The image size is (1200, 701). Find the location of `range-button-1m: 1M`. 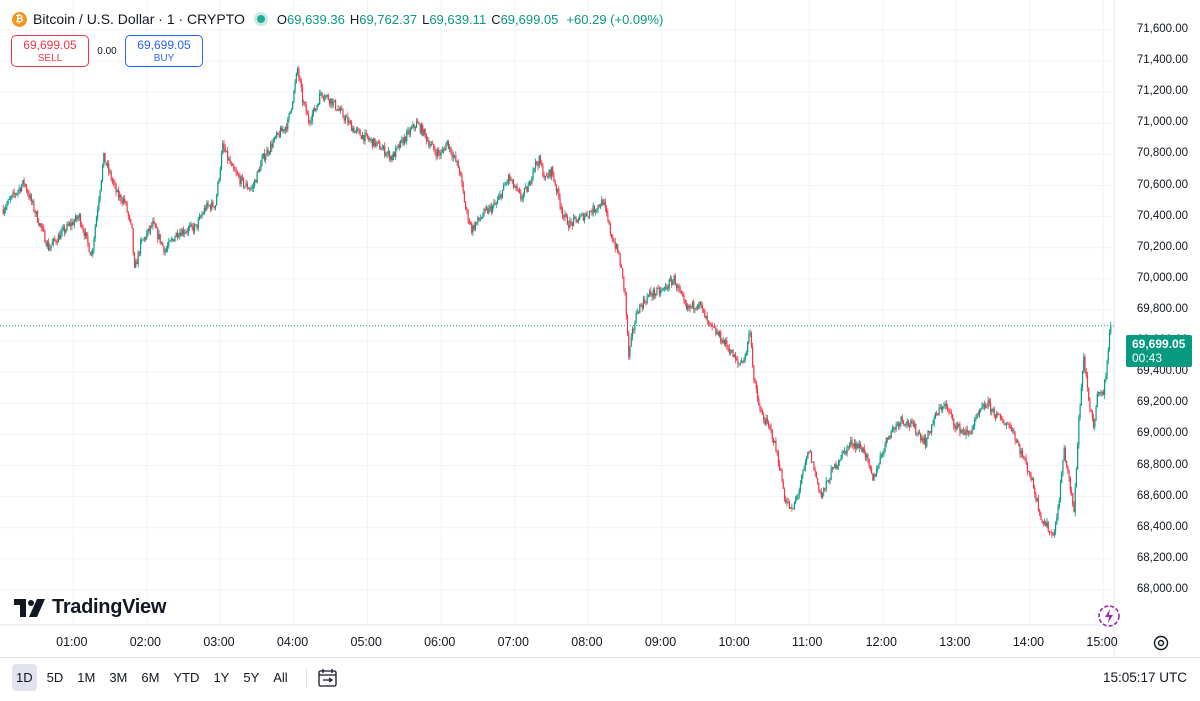

range-button-1m: 1M is located at coordinates (86, 677).